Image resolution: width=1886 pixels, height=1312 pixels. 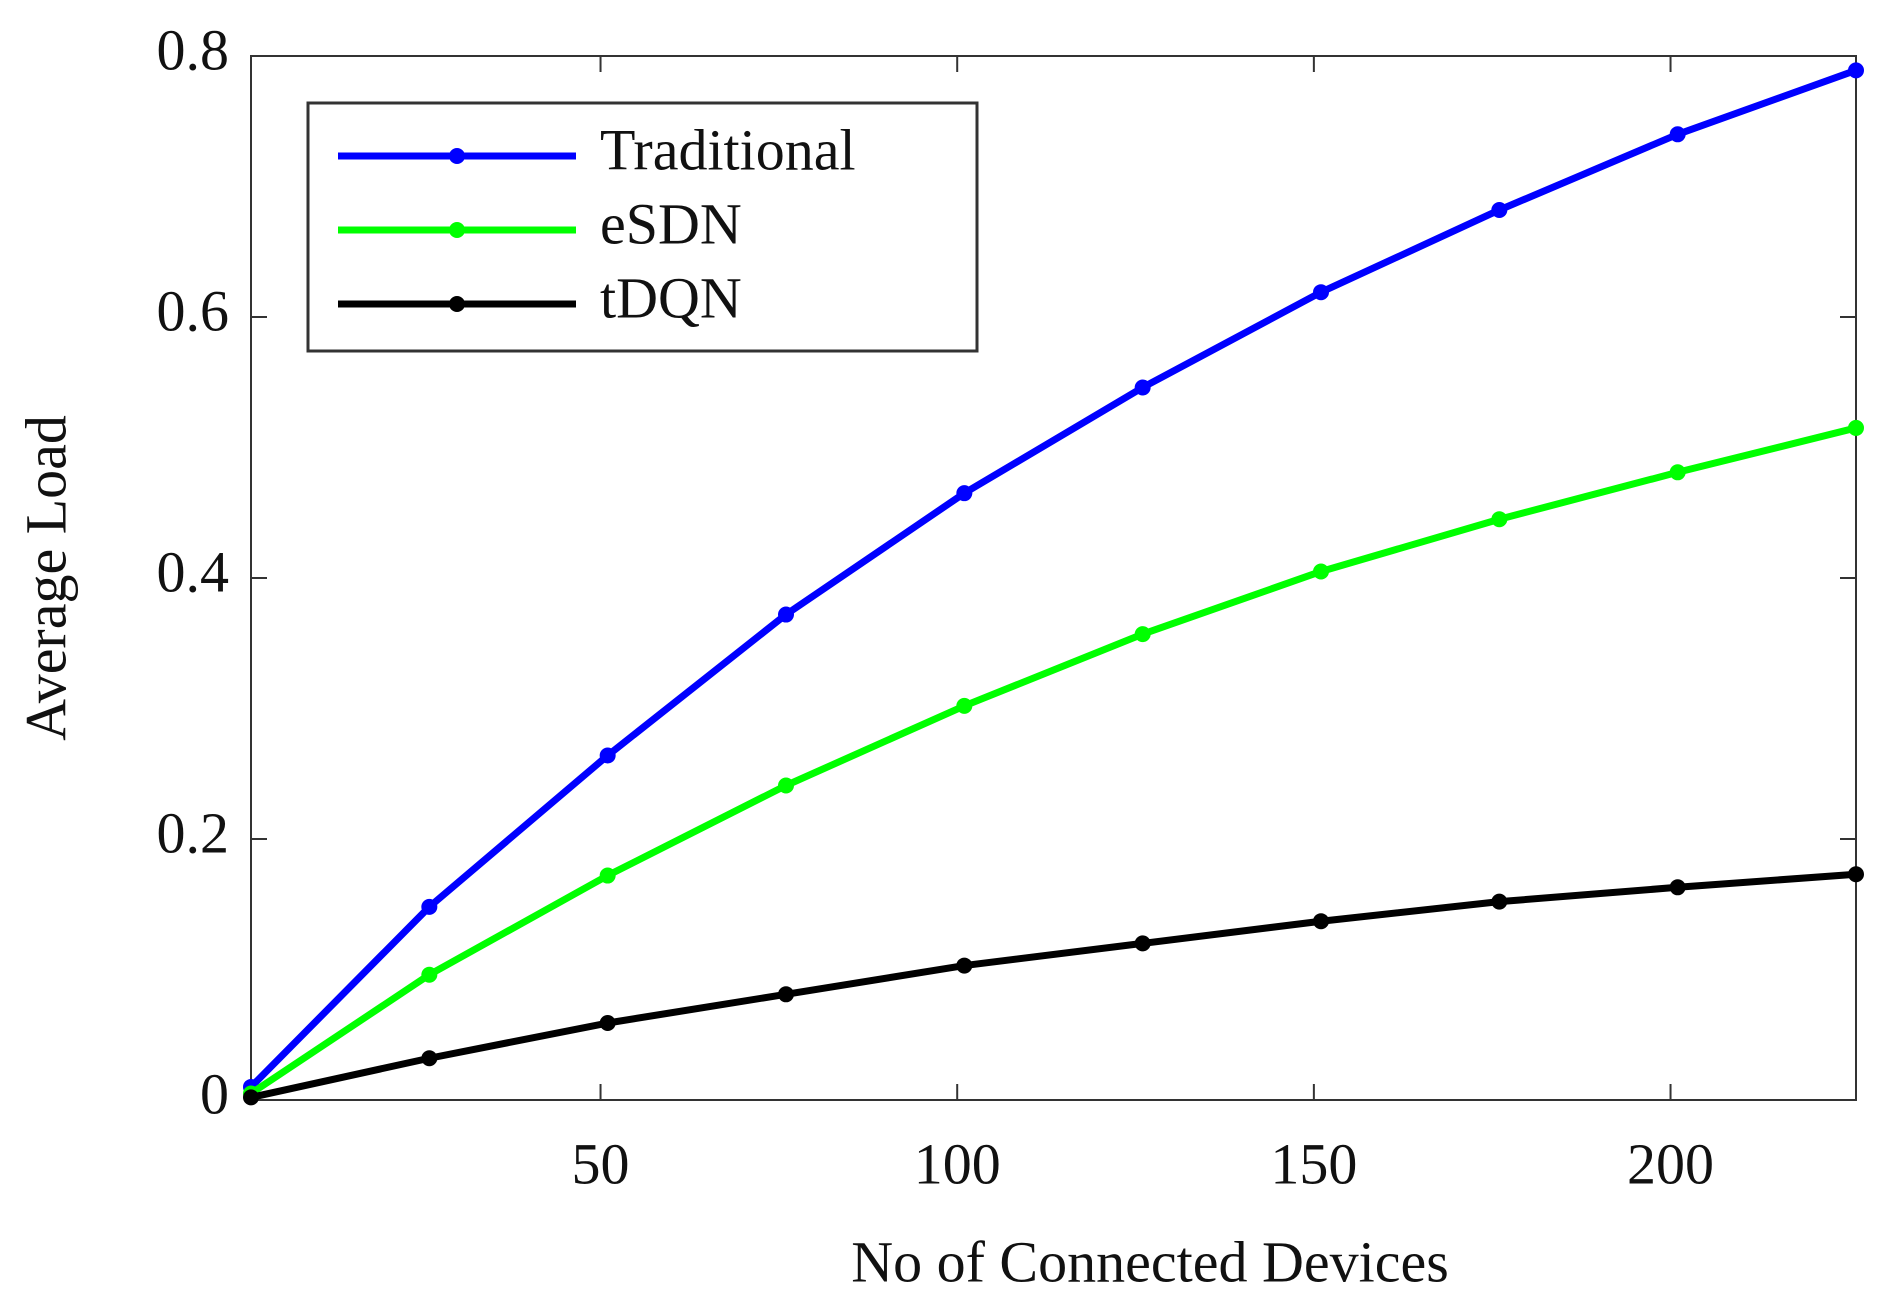 I want to click on x-tick-label: 200, so click(x=1670, y=1163).